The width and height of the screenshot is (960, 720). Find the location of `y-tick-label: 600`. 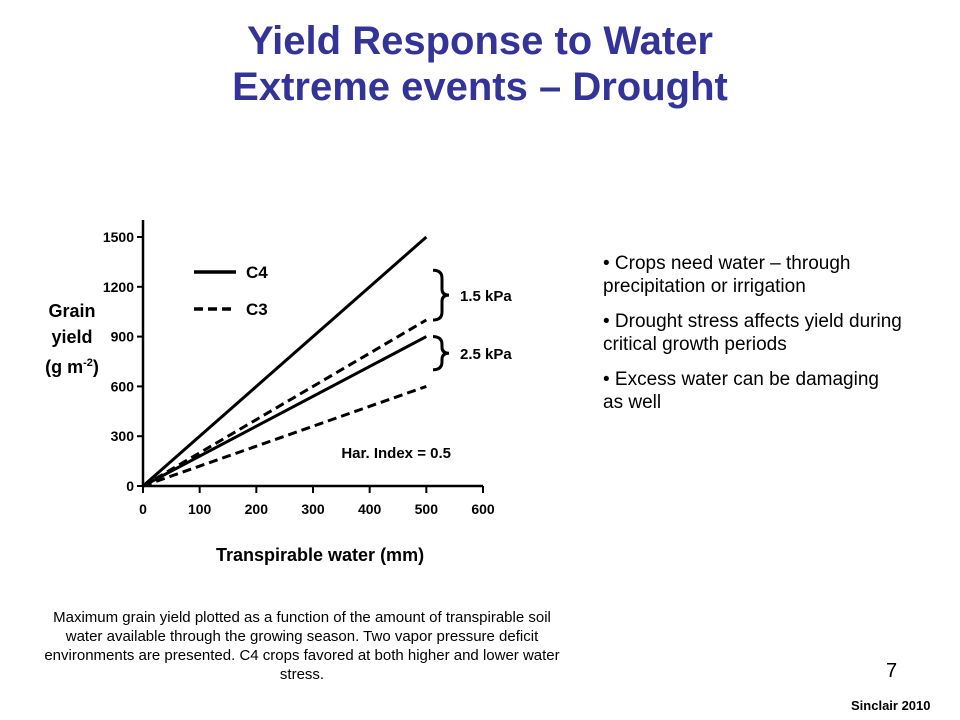

y-tick-label: 600 is located at coordinates (123, 386).